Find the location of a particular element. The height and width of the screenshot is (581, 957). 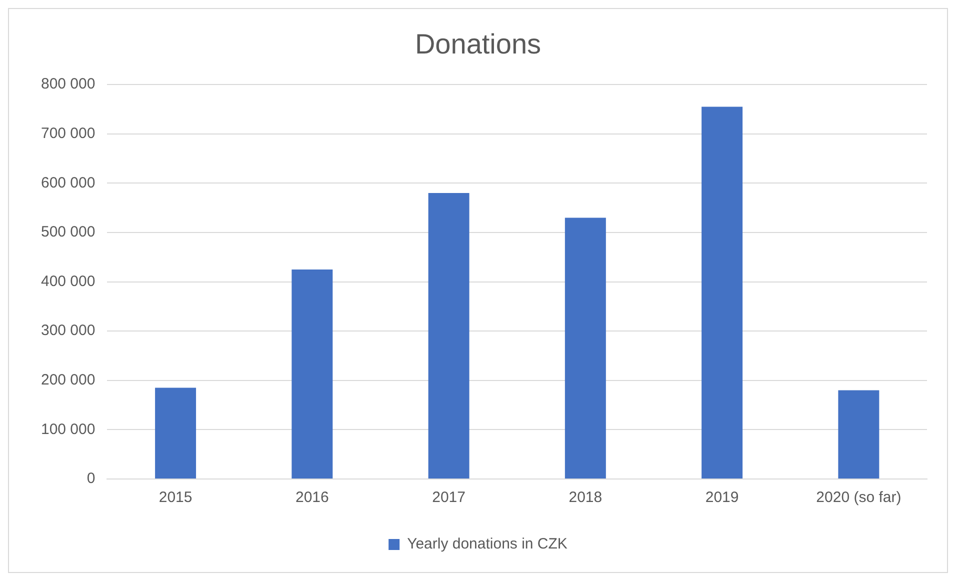

x-tick-label: 2018 is located at coordinates (585, 497).